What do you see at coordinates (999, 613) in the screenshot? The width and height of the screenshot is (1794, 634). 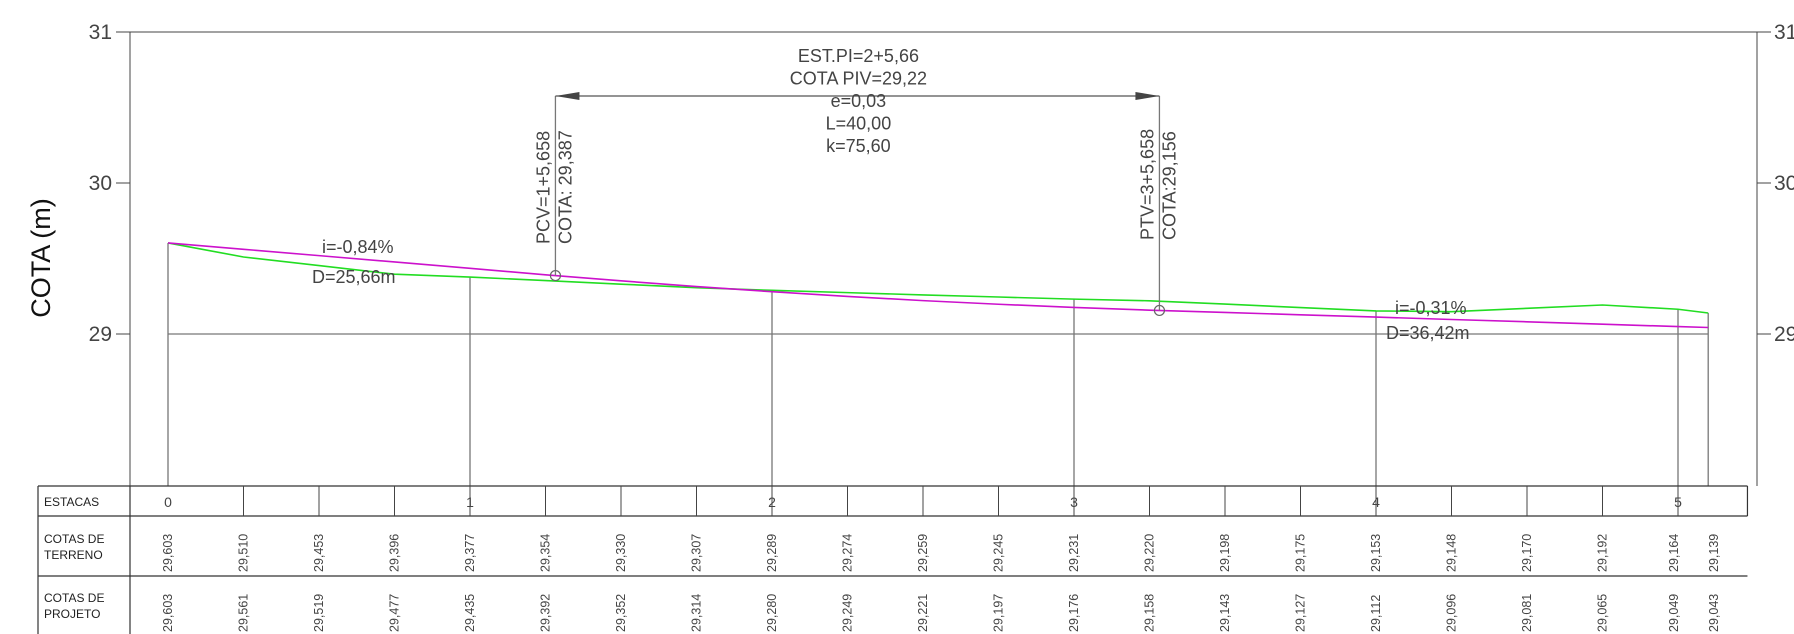 I see `projeto-value: 29,197` at bounding box center [999, 613].